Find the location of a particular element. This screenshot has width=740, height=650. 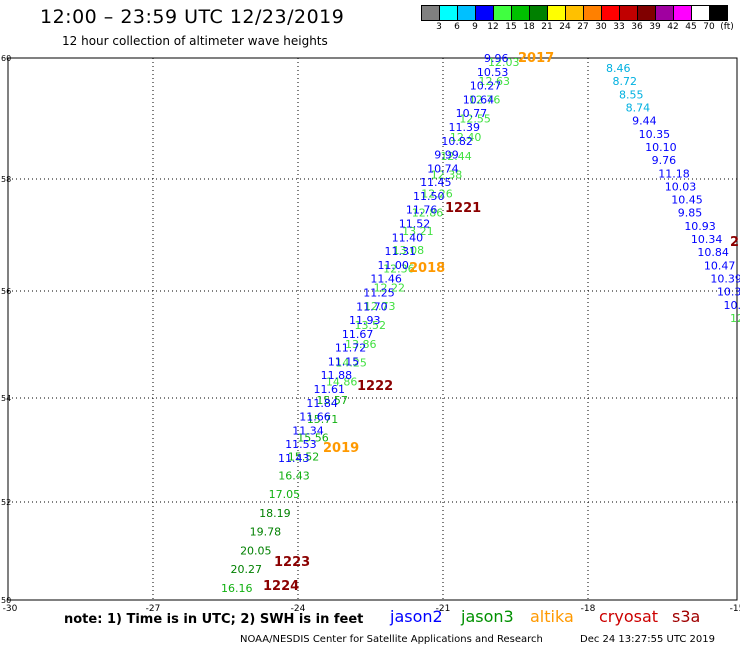

jason2-swh-label: 11.52 is located at coordinates (415, 224).